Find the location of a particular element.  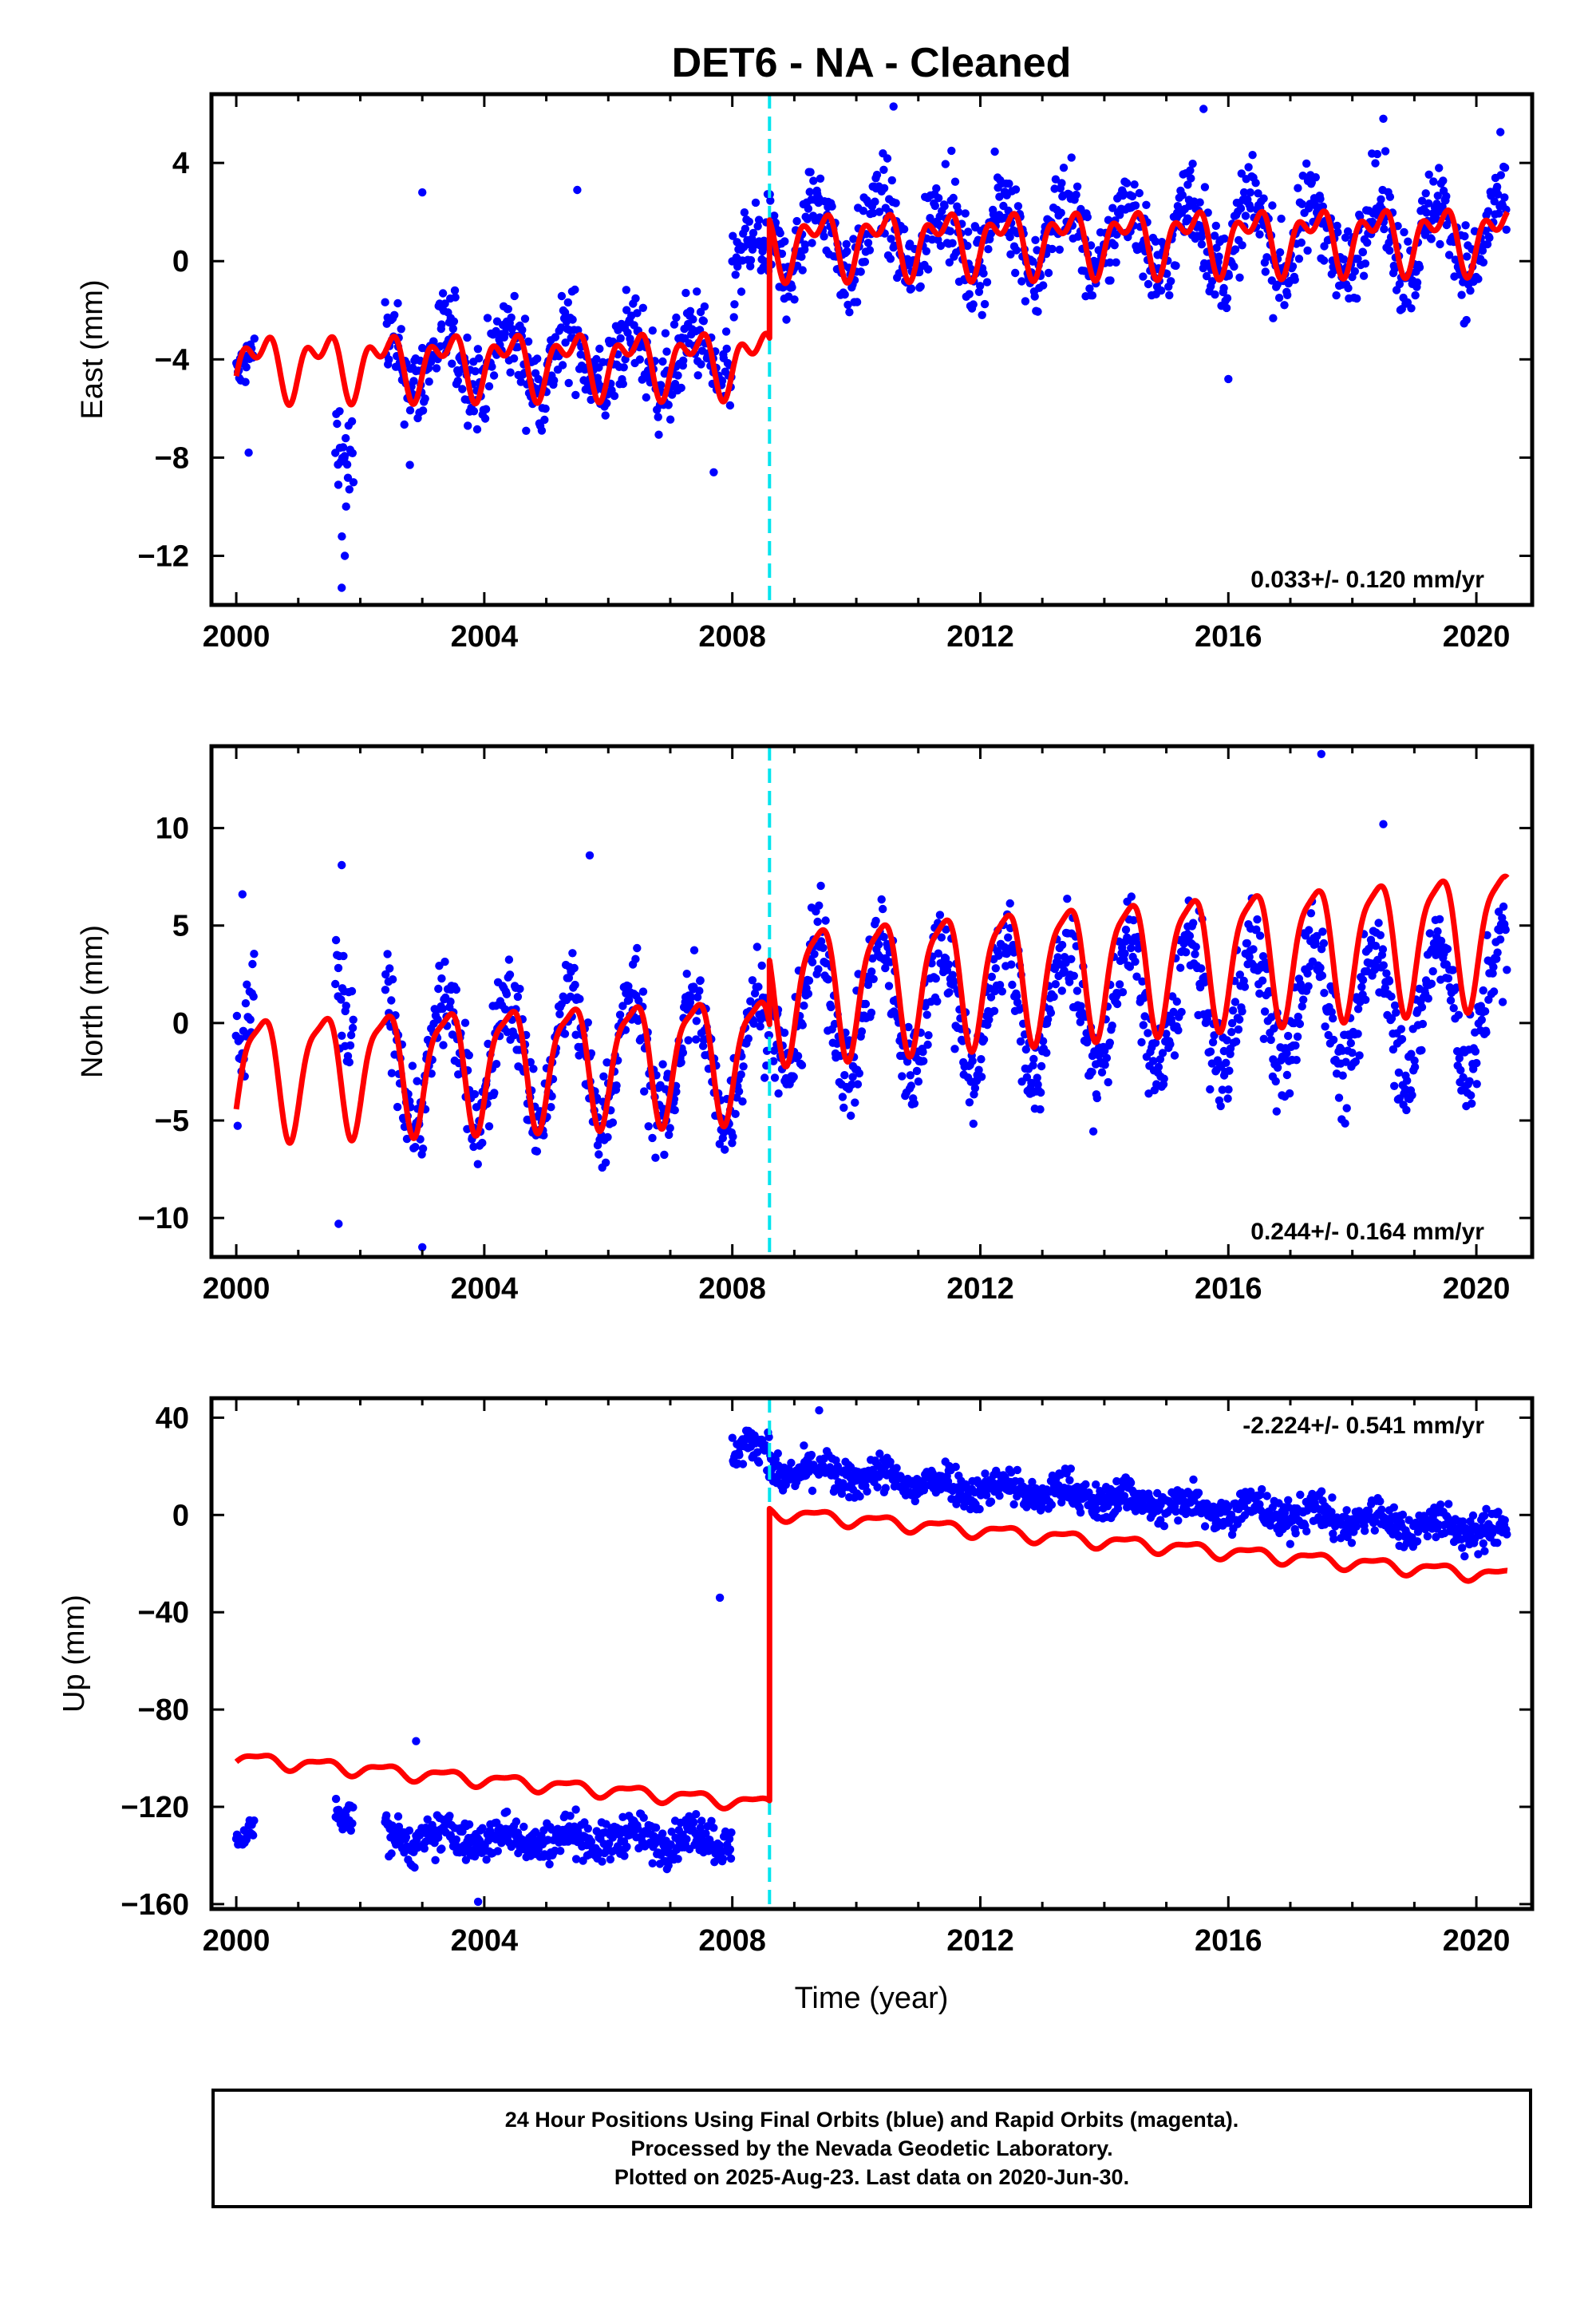

y-tick-label: −10 is located at coordinates (163, 1218).